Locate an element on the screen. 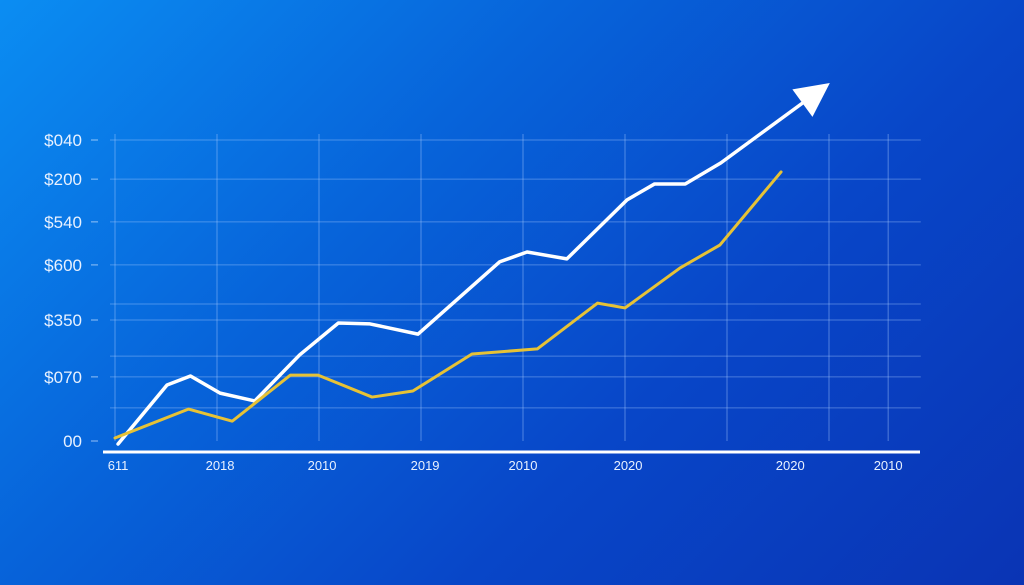 The width and height of the screenshot is (1024, 585). y-tick-label: 00 is located at coordinates (72, 441).